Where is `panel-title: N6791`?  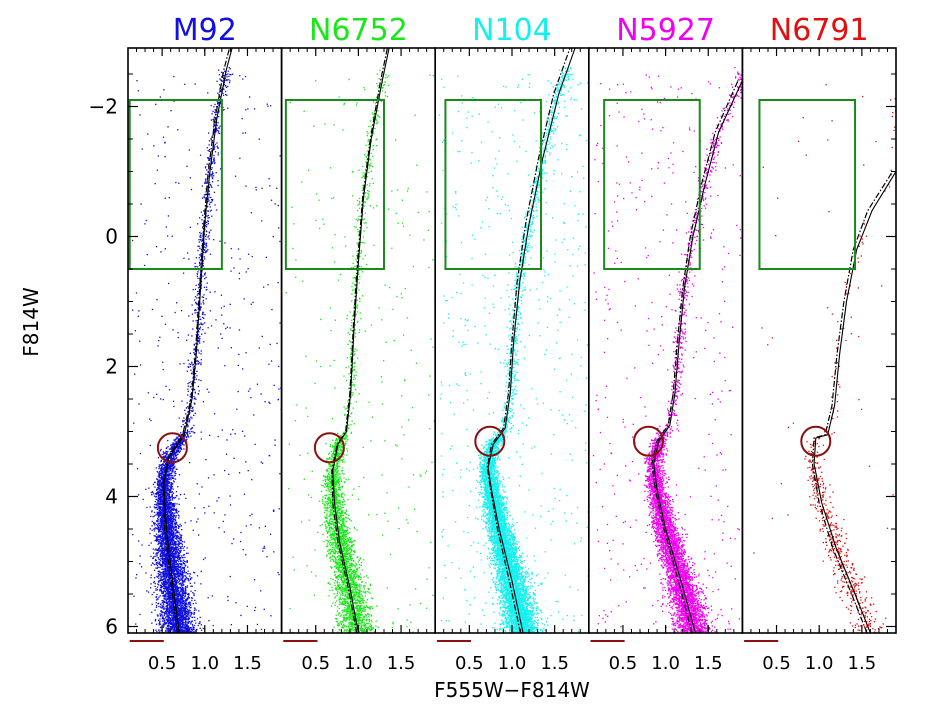
panel-title: N6791 is located at coordinates (819, 30).